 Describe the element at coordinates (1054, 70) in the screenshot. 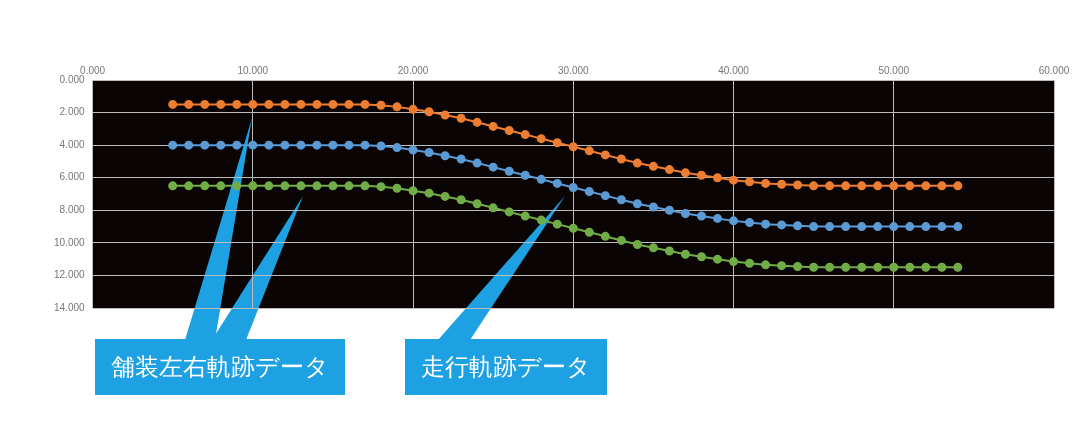

I see `x-tick-label: 60.000` at that location.